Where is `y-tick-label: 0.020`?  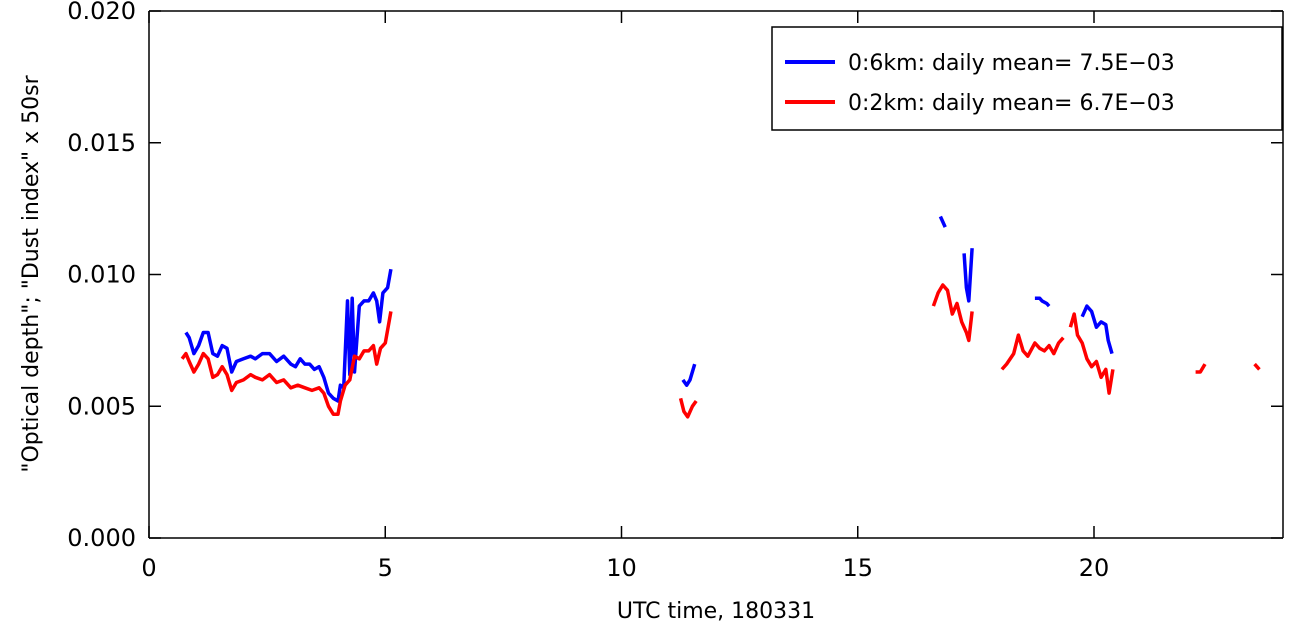
y-tick-label: 0.020 is located at coordinates (101, 12).